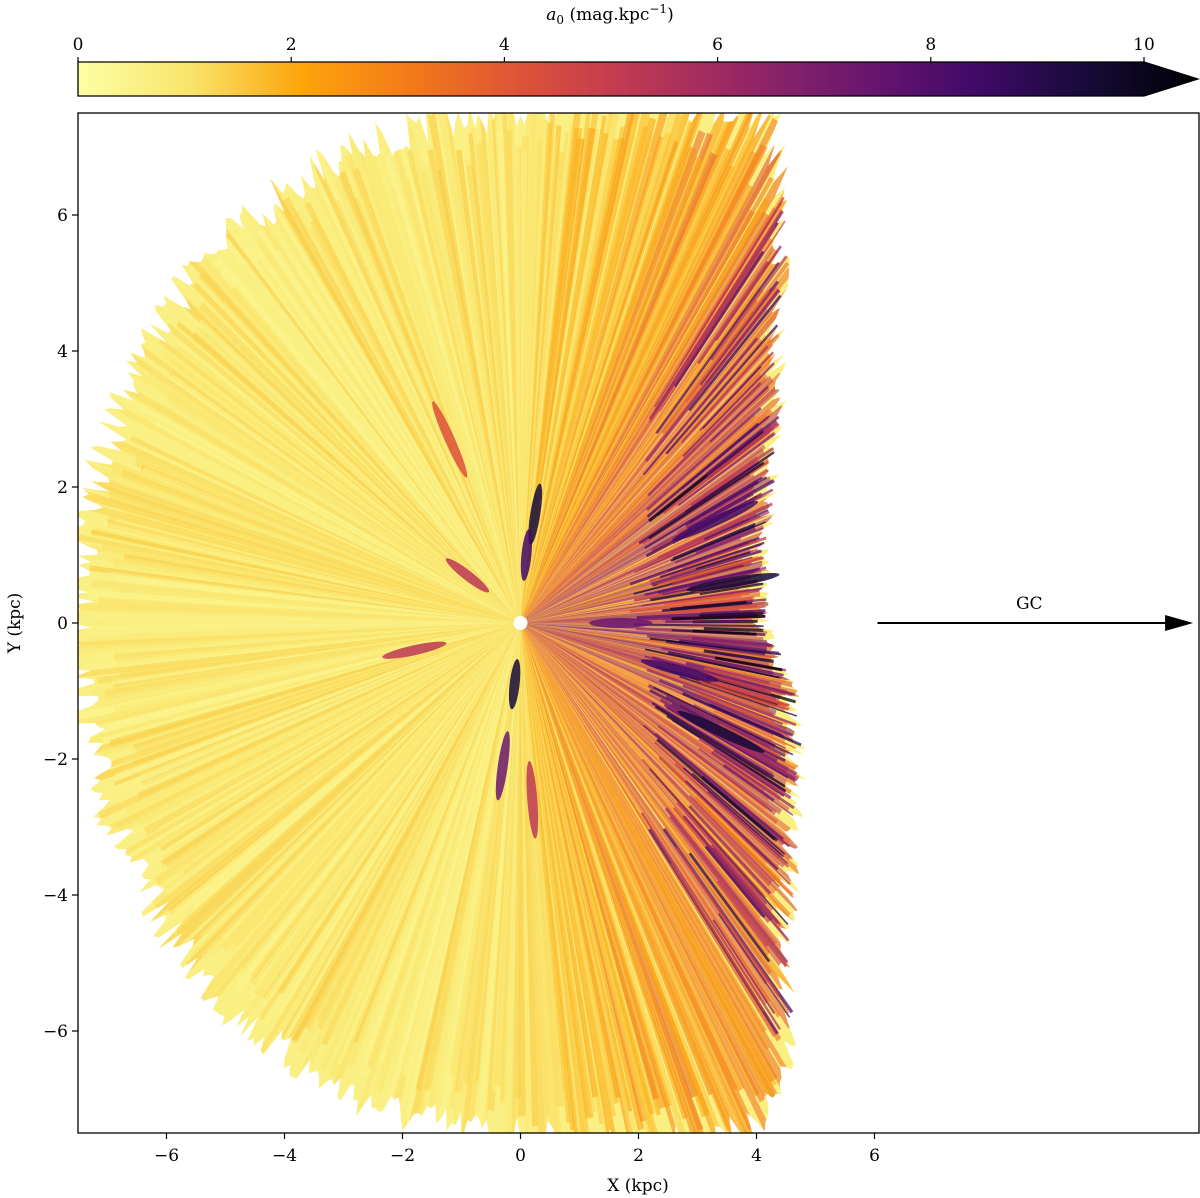 This screenshot has height=1198, width=1200. What do you see at coordinates (756, 1156) in the screenshot?
I see `x-tick-label: 4` at bounding box center [756, 1156].